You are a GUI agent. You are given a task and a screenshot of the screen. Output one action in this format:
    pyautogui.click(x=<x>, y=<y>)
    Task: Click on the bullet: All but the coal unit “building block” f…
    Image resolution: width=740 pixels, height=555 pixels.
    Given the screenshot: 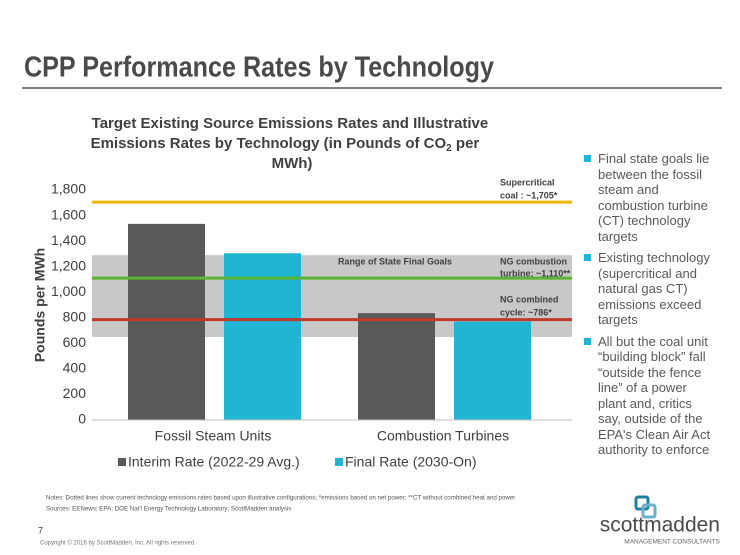 What is the action you would take?
    pyautogui.click(x=649, y=396)
    